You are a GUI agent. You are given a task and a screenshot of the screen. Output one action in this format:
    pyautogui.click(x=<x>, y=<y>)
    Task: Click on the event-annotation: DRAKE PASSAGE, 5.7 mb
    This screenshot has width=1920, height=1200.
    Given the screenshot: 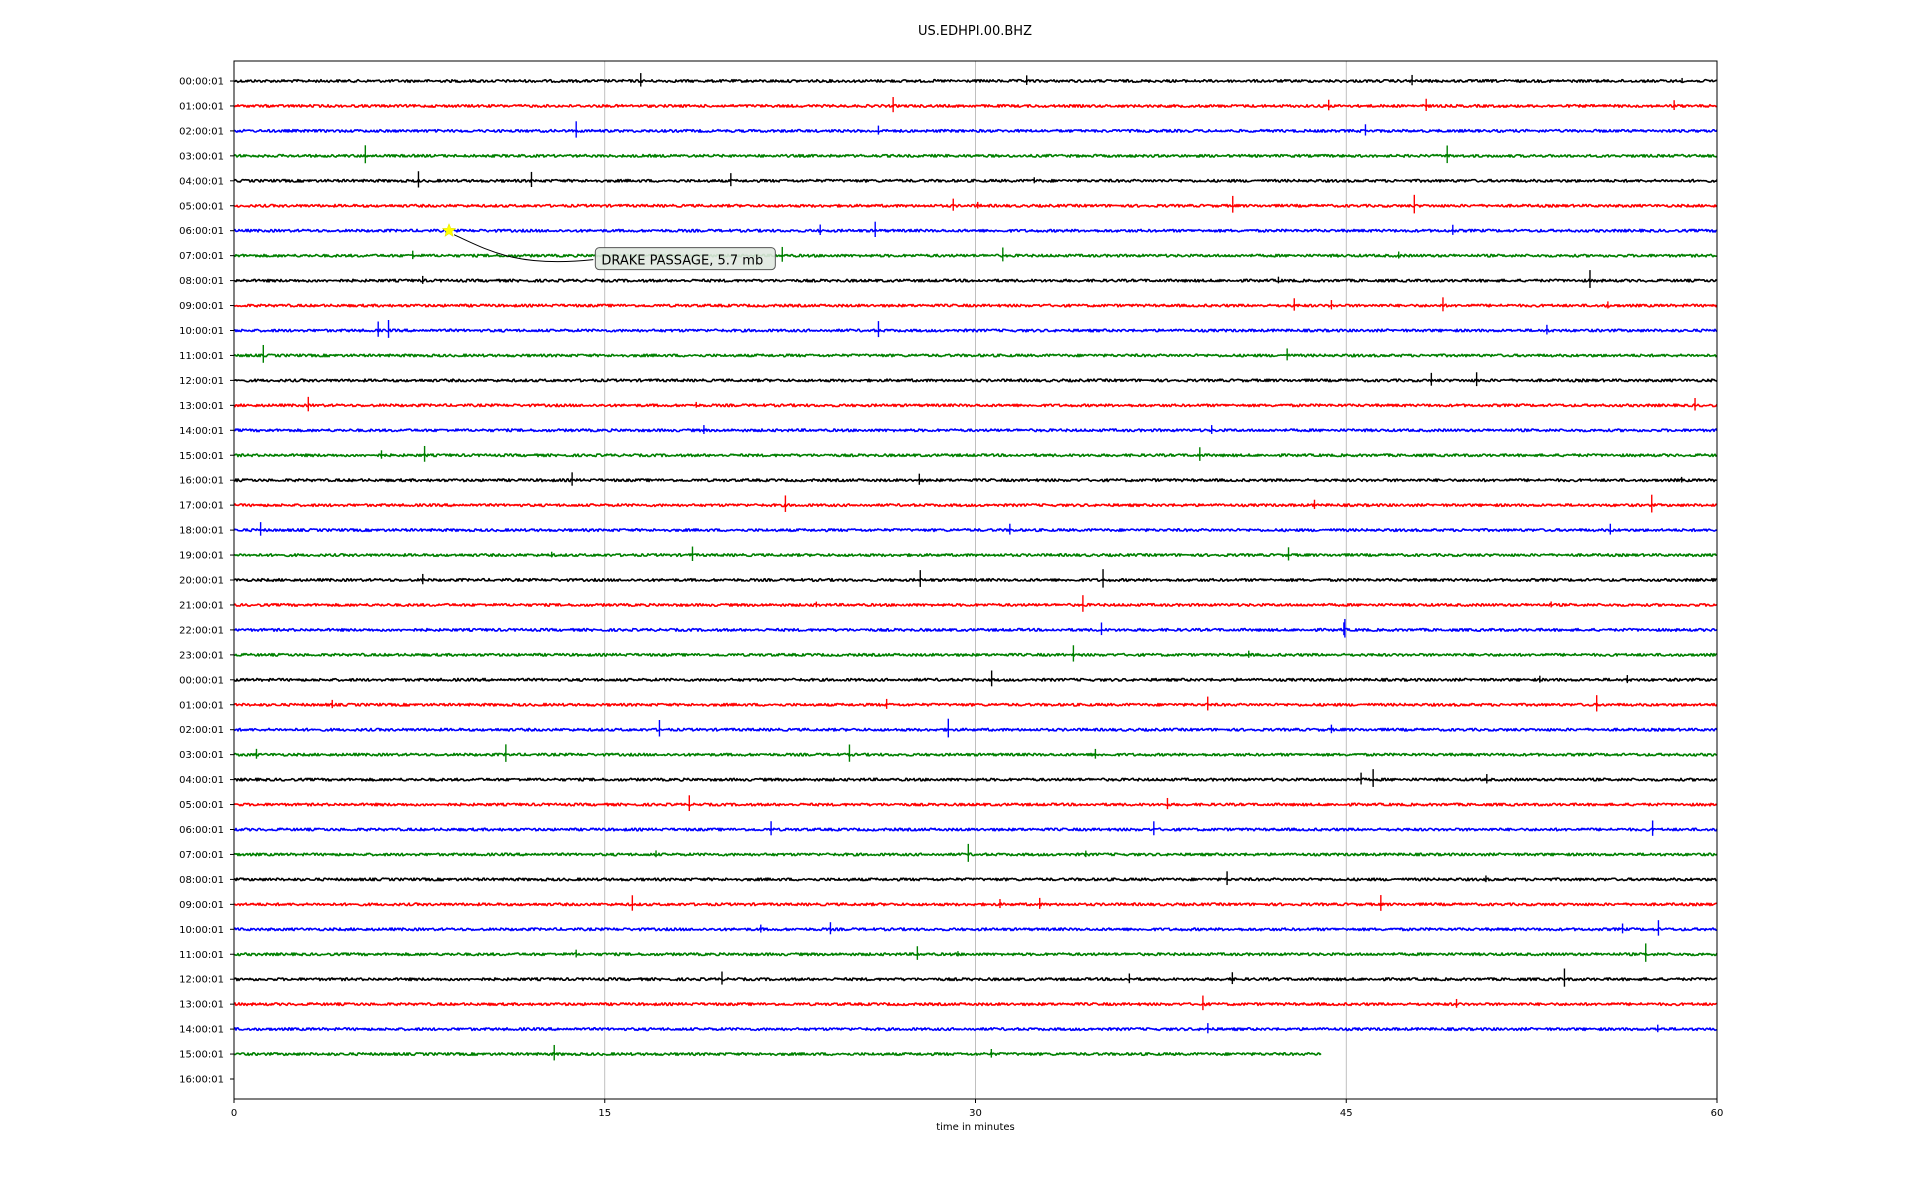 What is the action you would take?
    pyautogui.click(x=608, y=246)
    